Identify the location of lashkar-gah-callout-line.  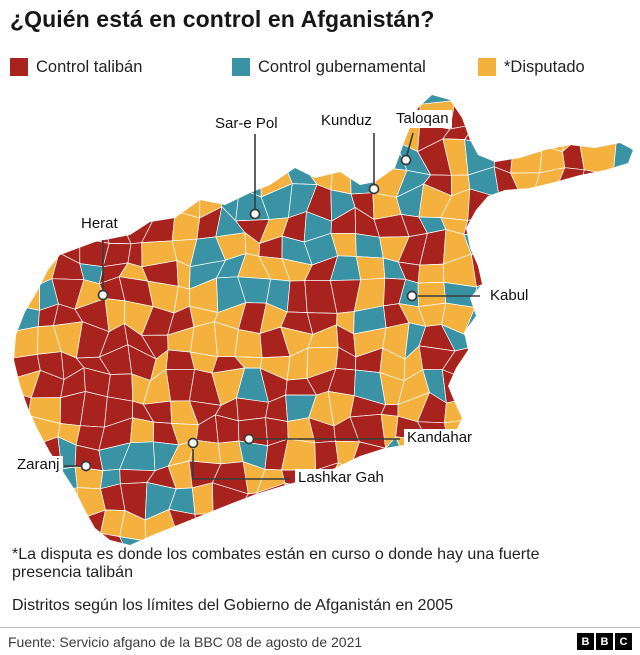
(241, 464).